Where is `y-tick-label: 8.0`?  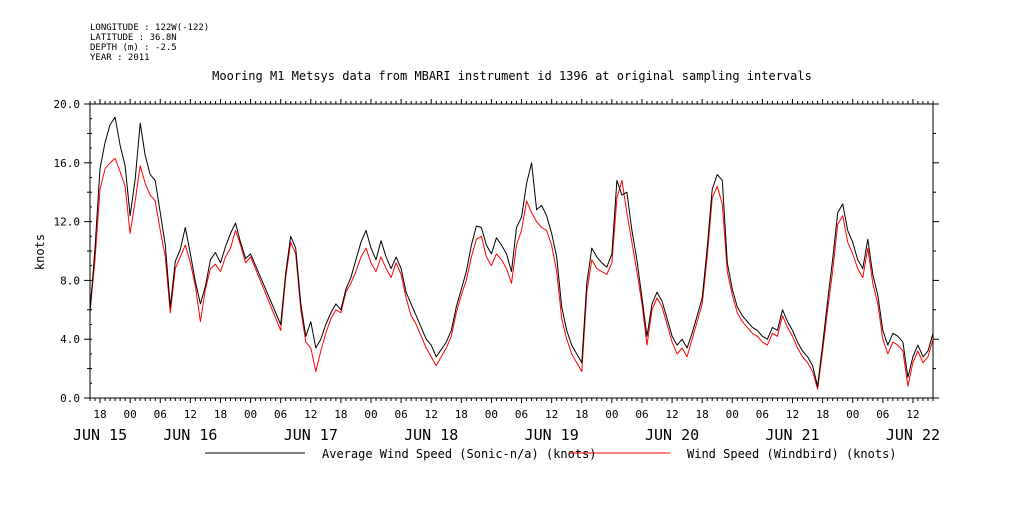 y-tick-label: 8.0 is located at coordinates (70, 280).